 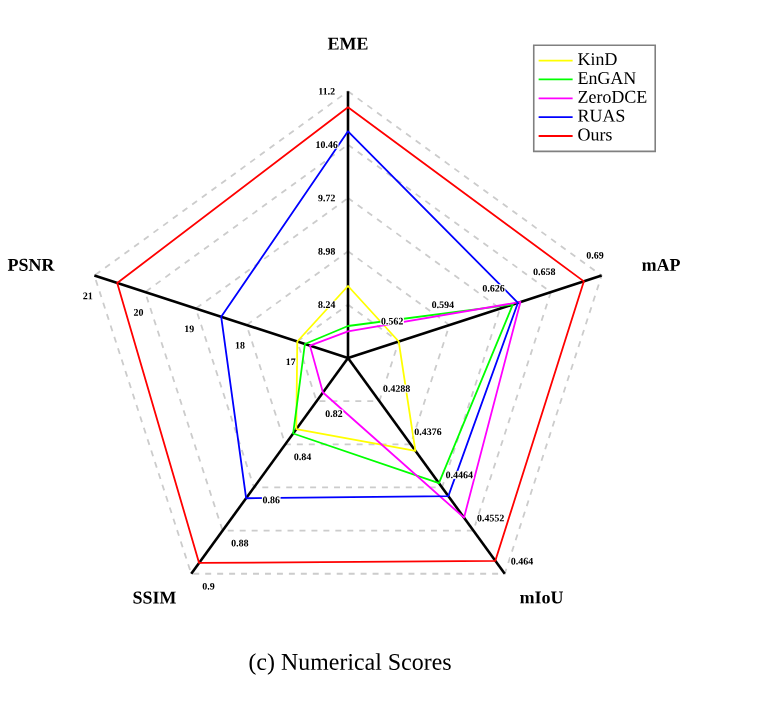 What do you see at coordinates (347, 43) in the screenshot?
I see `spoke-label: EME` at bounding box center [347, 43].